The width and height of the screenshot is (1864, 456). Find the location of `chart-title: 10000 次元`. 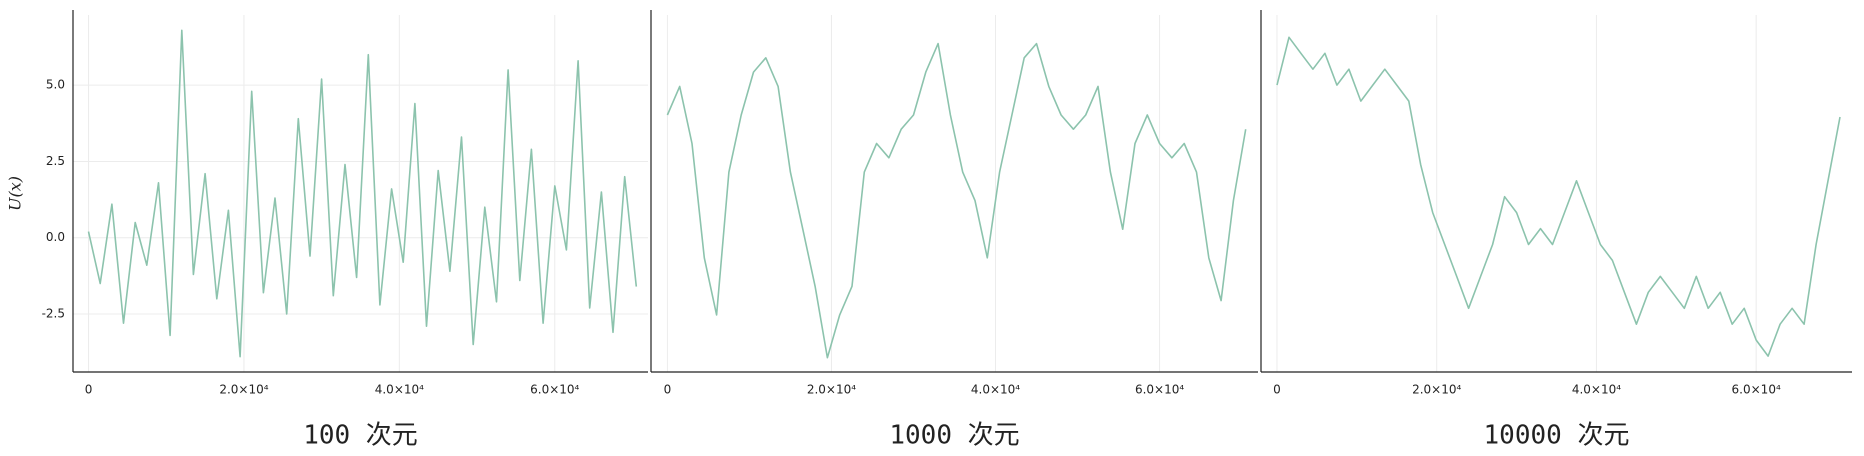

chart-title: 10000 次元 is located at coordinates (1557, 436).